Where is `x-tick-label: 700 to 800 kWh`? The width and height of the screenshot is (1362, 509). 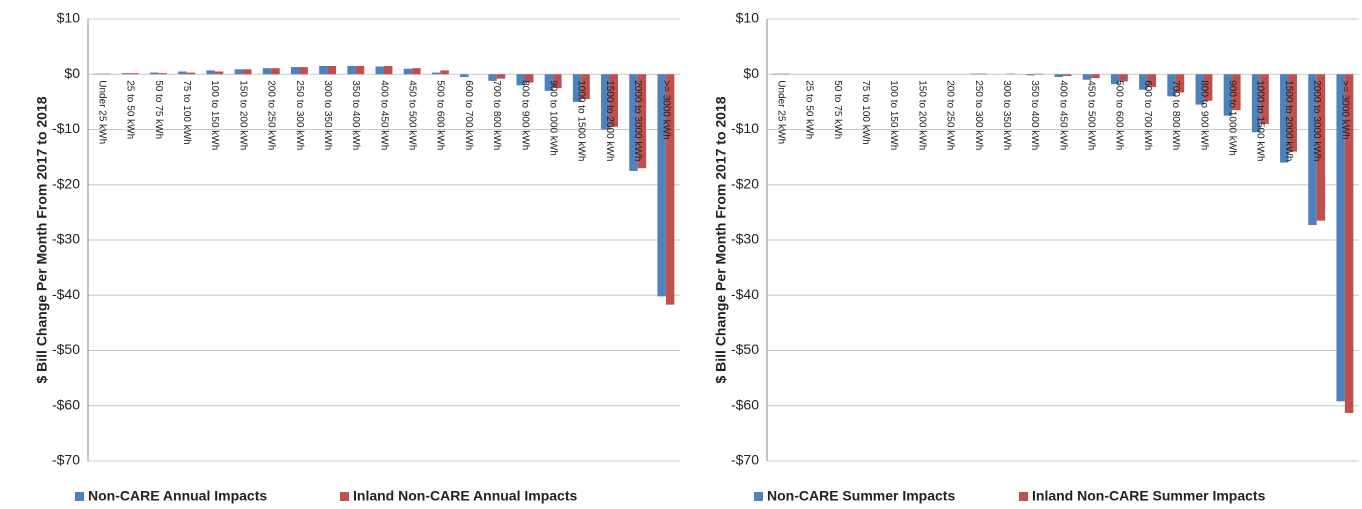 x-tick-label: 700 to 800 kWh is located at coordinates (496, 115).